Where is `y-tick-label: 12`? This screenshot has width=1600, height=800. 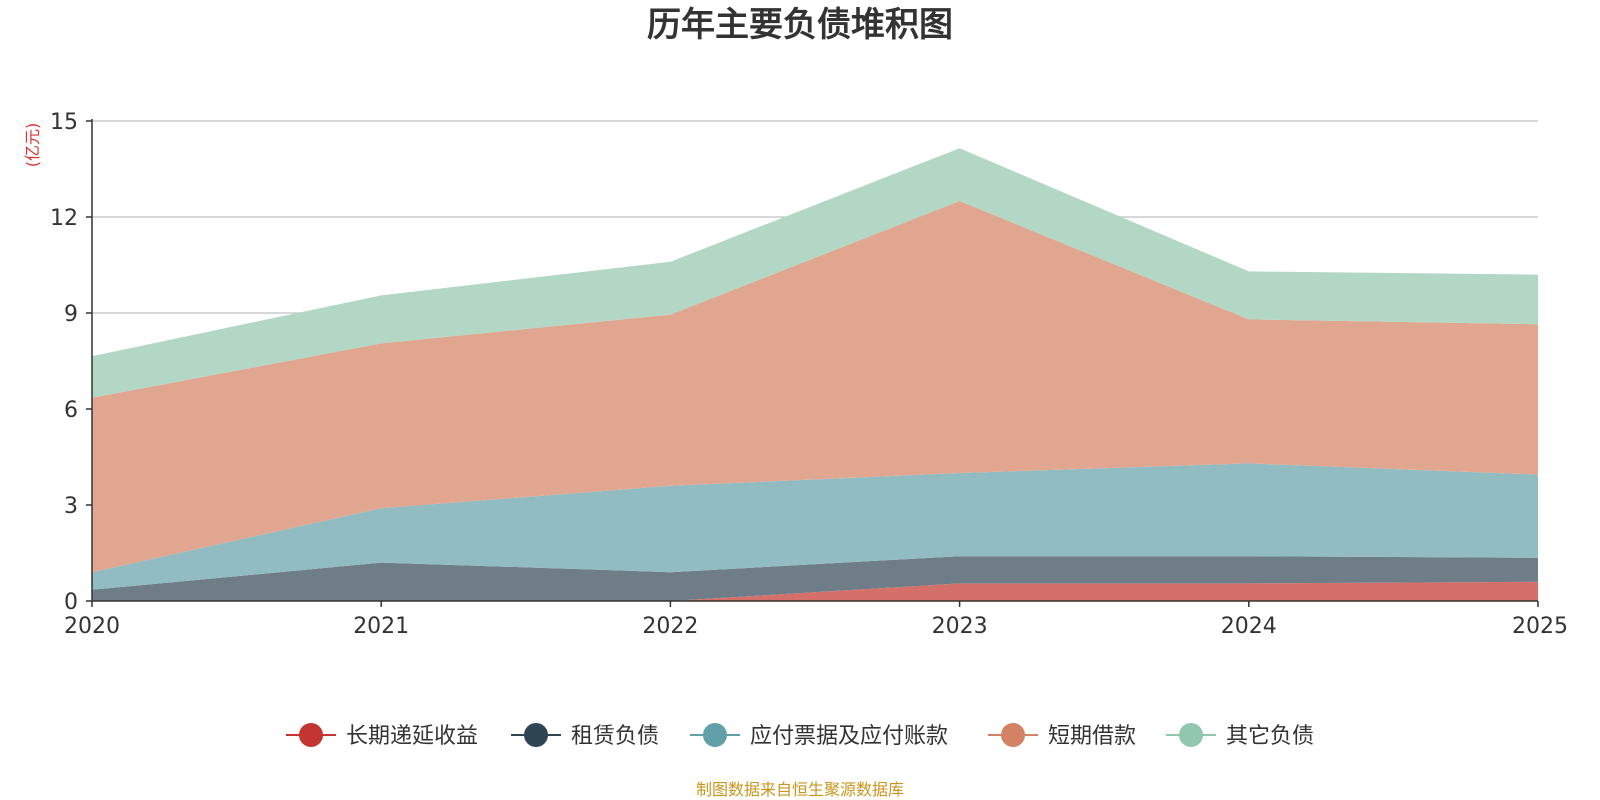 y-tick-label: 12 is located at coordinates (64, 218).